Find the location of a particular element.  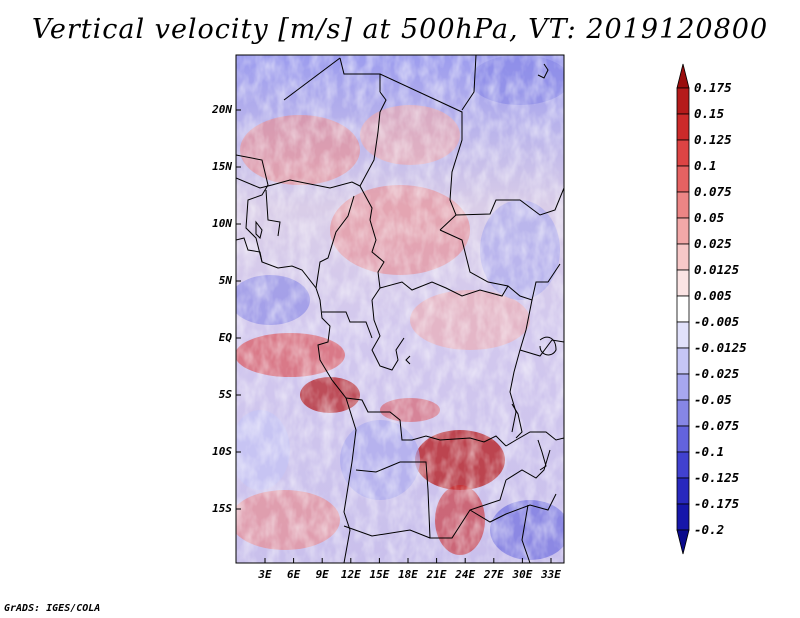

border-great-lakes is located at coordinates (521, 366).